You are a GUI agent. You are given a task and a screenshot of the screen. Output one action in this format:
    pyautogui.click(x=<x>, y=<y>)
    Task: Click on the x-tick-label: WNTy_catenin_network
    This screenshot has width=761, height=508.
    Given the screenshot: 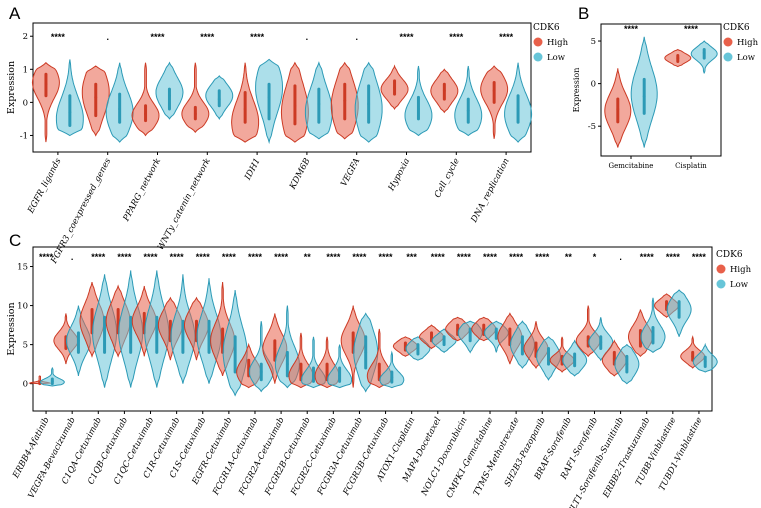 What is the action you would take?
    pyautogui.click(x=184, y=204)
    